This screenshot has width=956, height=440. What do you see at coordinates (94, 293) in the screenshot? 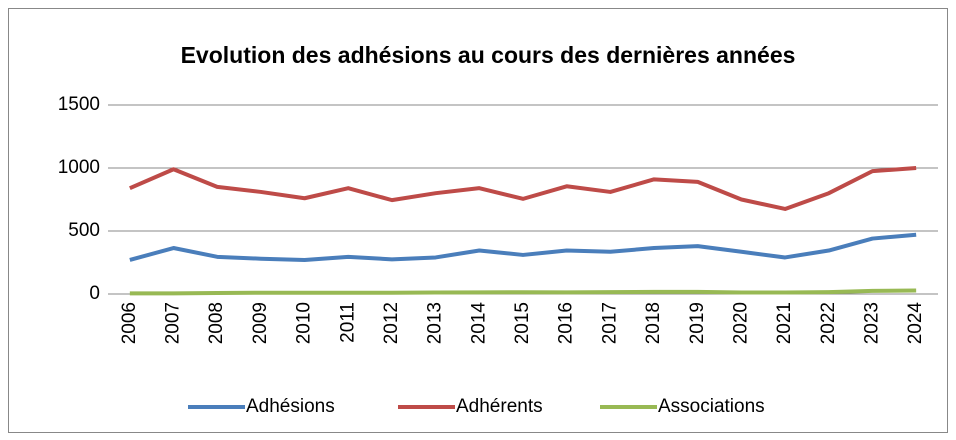
I see `y-tick-label: 0` at bounding box center [94, 293].